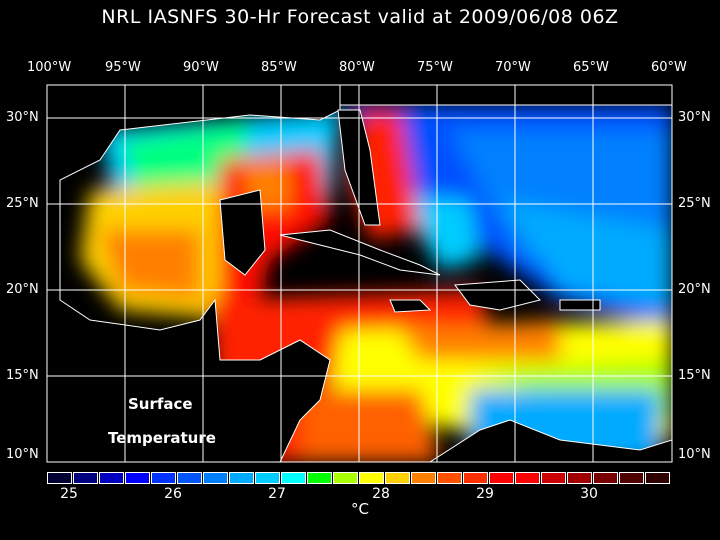 This screenshot has width=720, height=540. What do you see at coordinates (694, 117) in the screenshot?
I see `lat-label-right: 30°N` at bounding box center [694, 117].